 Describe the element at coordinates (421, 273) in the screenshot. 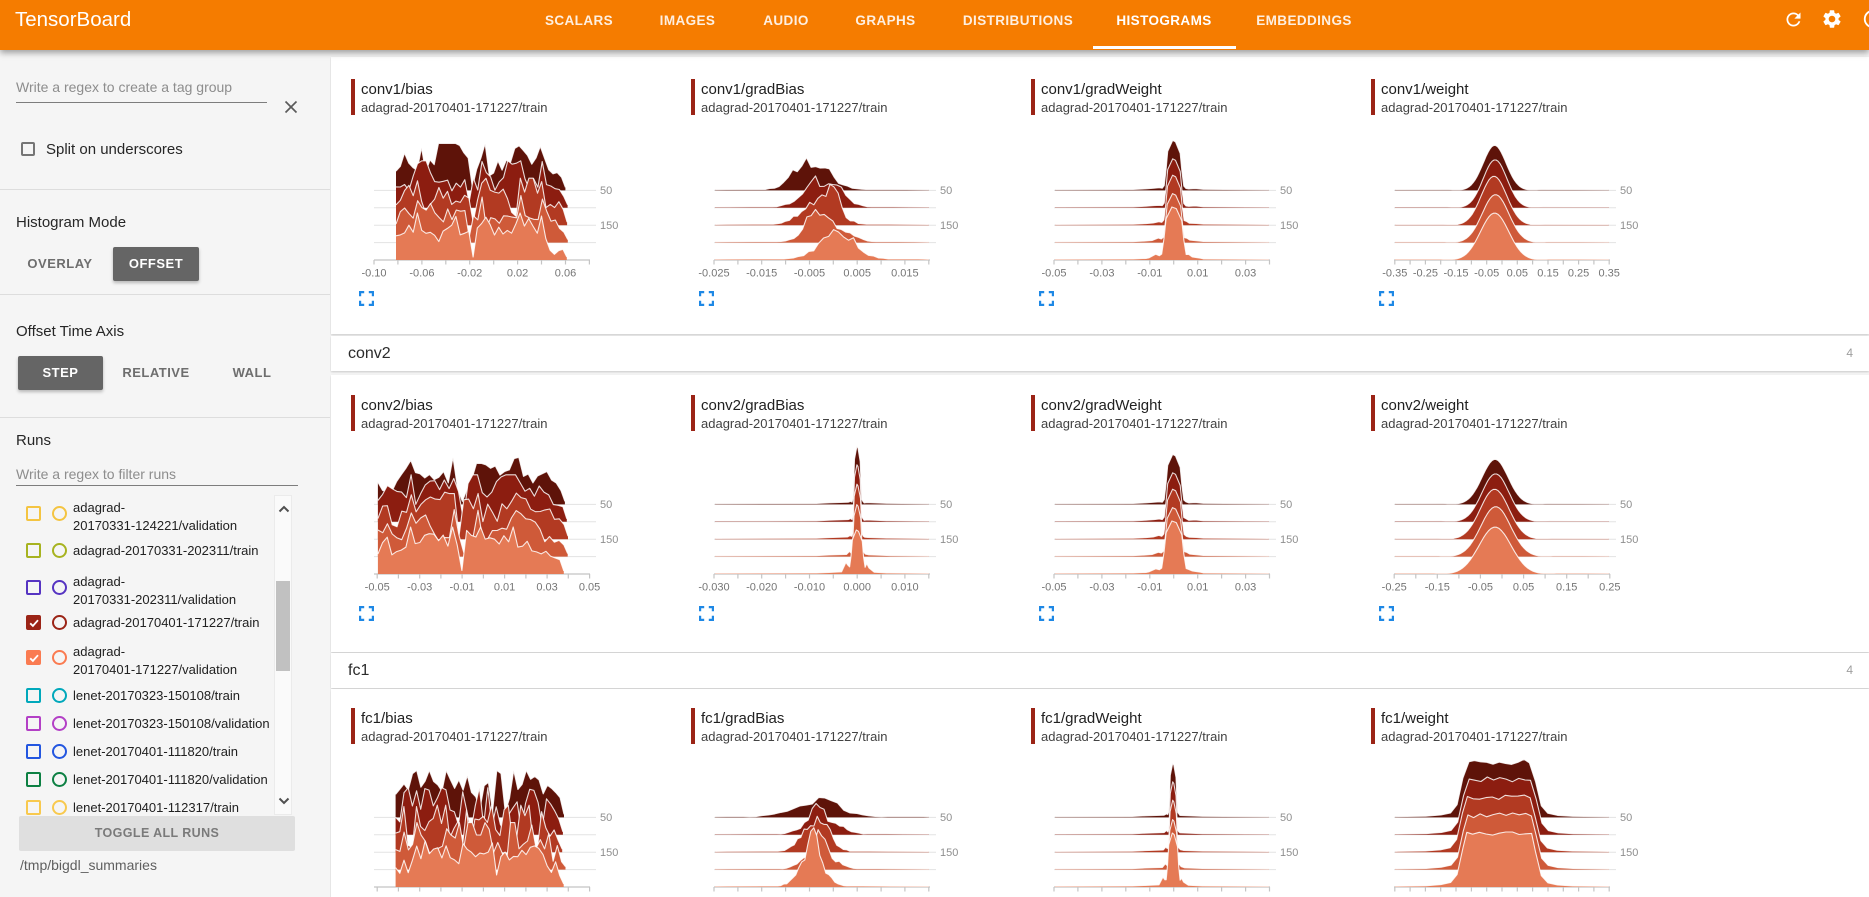

I see `svg-text: -0.06` at that location.